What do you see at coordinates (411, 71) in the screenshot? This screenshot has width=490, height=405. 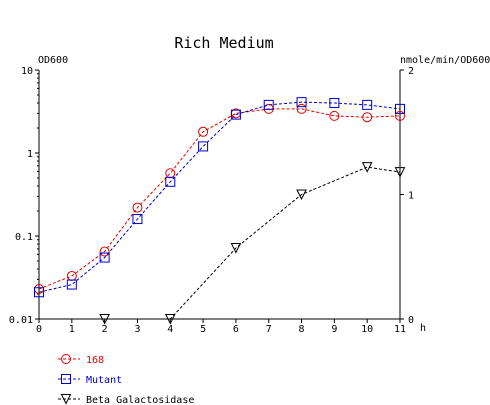 I see `y2-tick-label: 2` at bounding box center [411, 71].